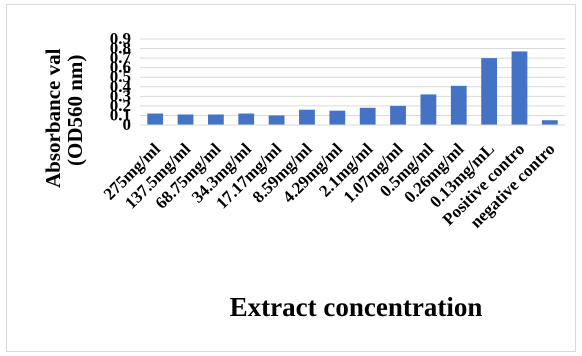 This screenshot has width=582, height=356. Describe the element at coordinates (120, 48) in the screenshot. I see `y-tick-label: 0.8` at that location.